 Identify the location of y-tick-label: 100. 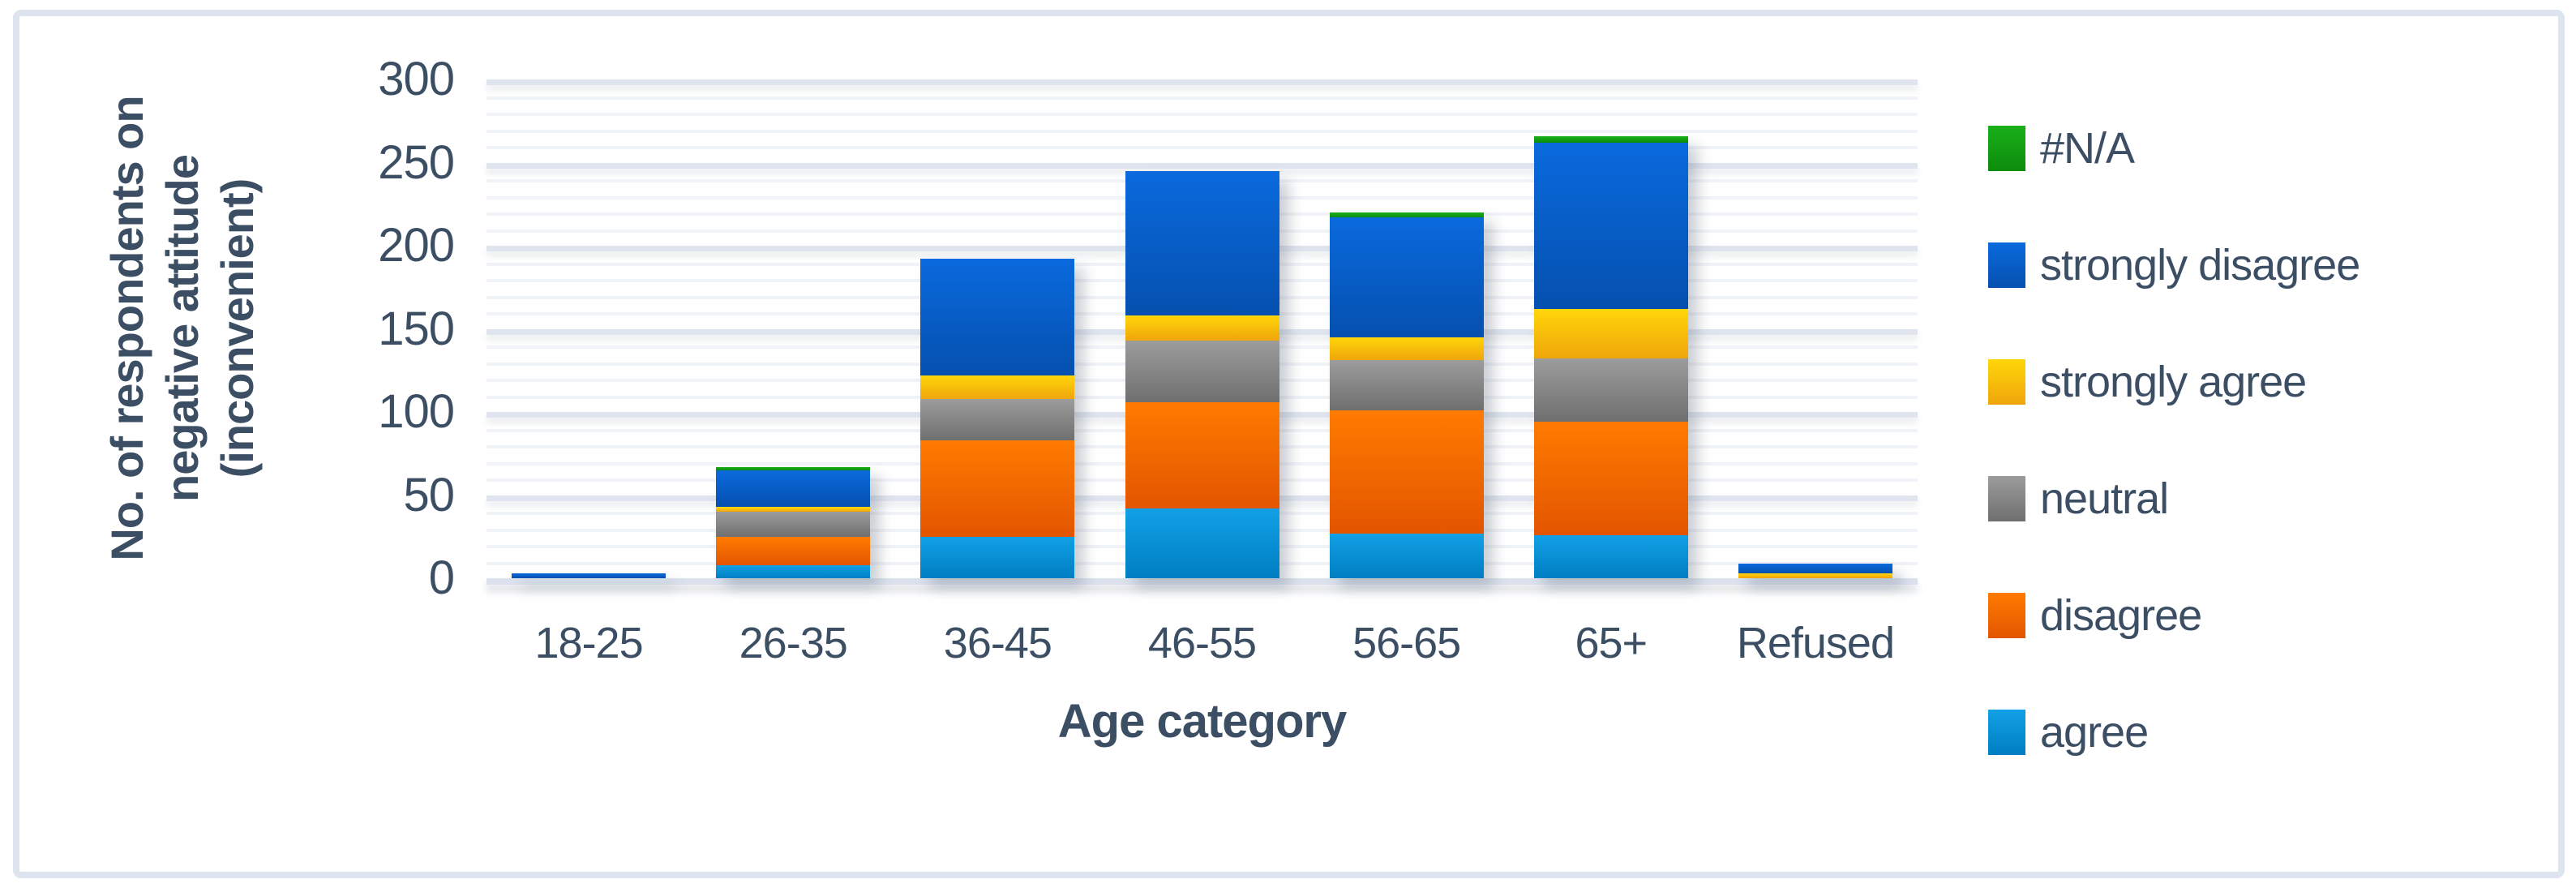
(416, 411).